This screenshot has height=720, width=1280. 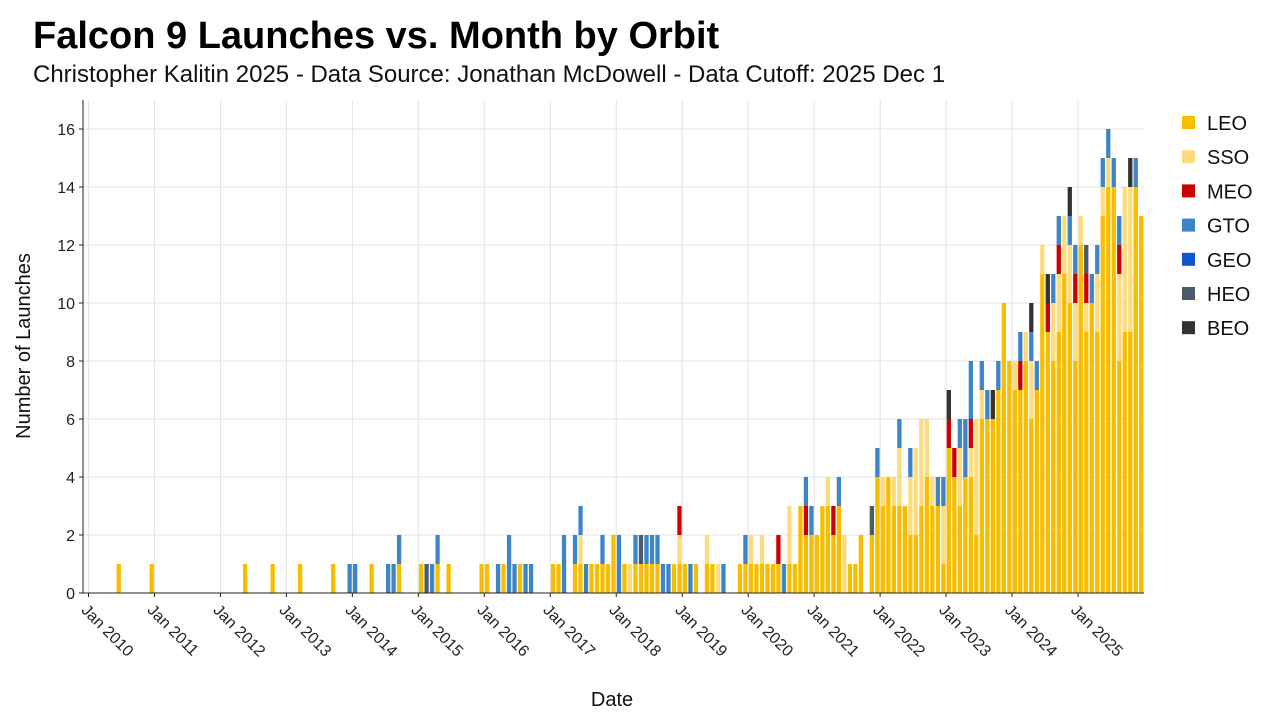 I want to click on x-tick-label: Jan 2014, so click(x=371, y=631).